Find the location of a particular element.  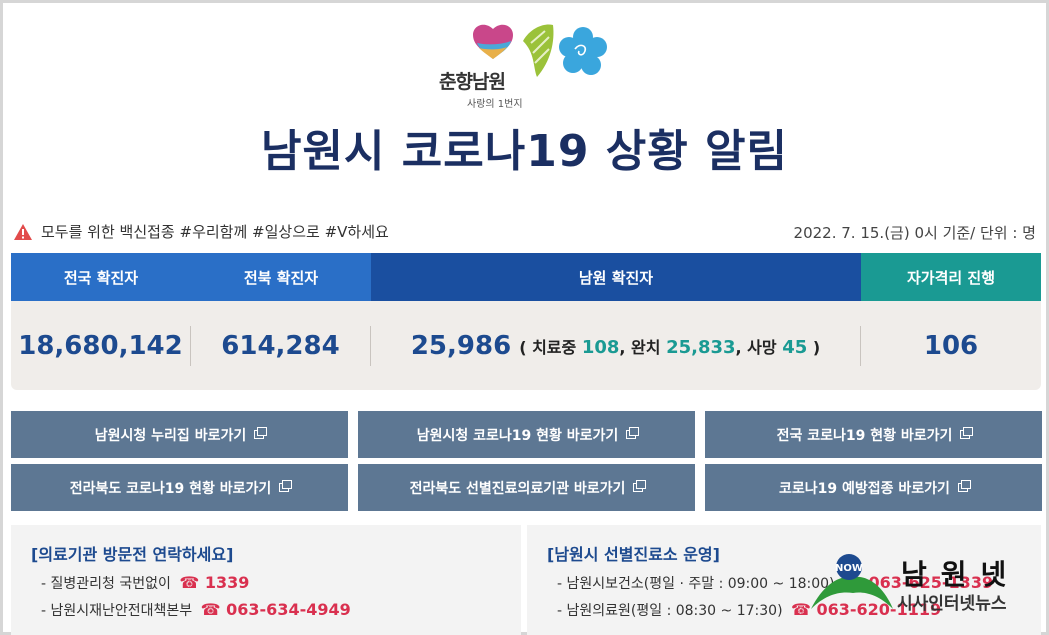

phone-number: ☎ 1339 is located at coordinates (214, 582).